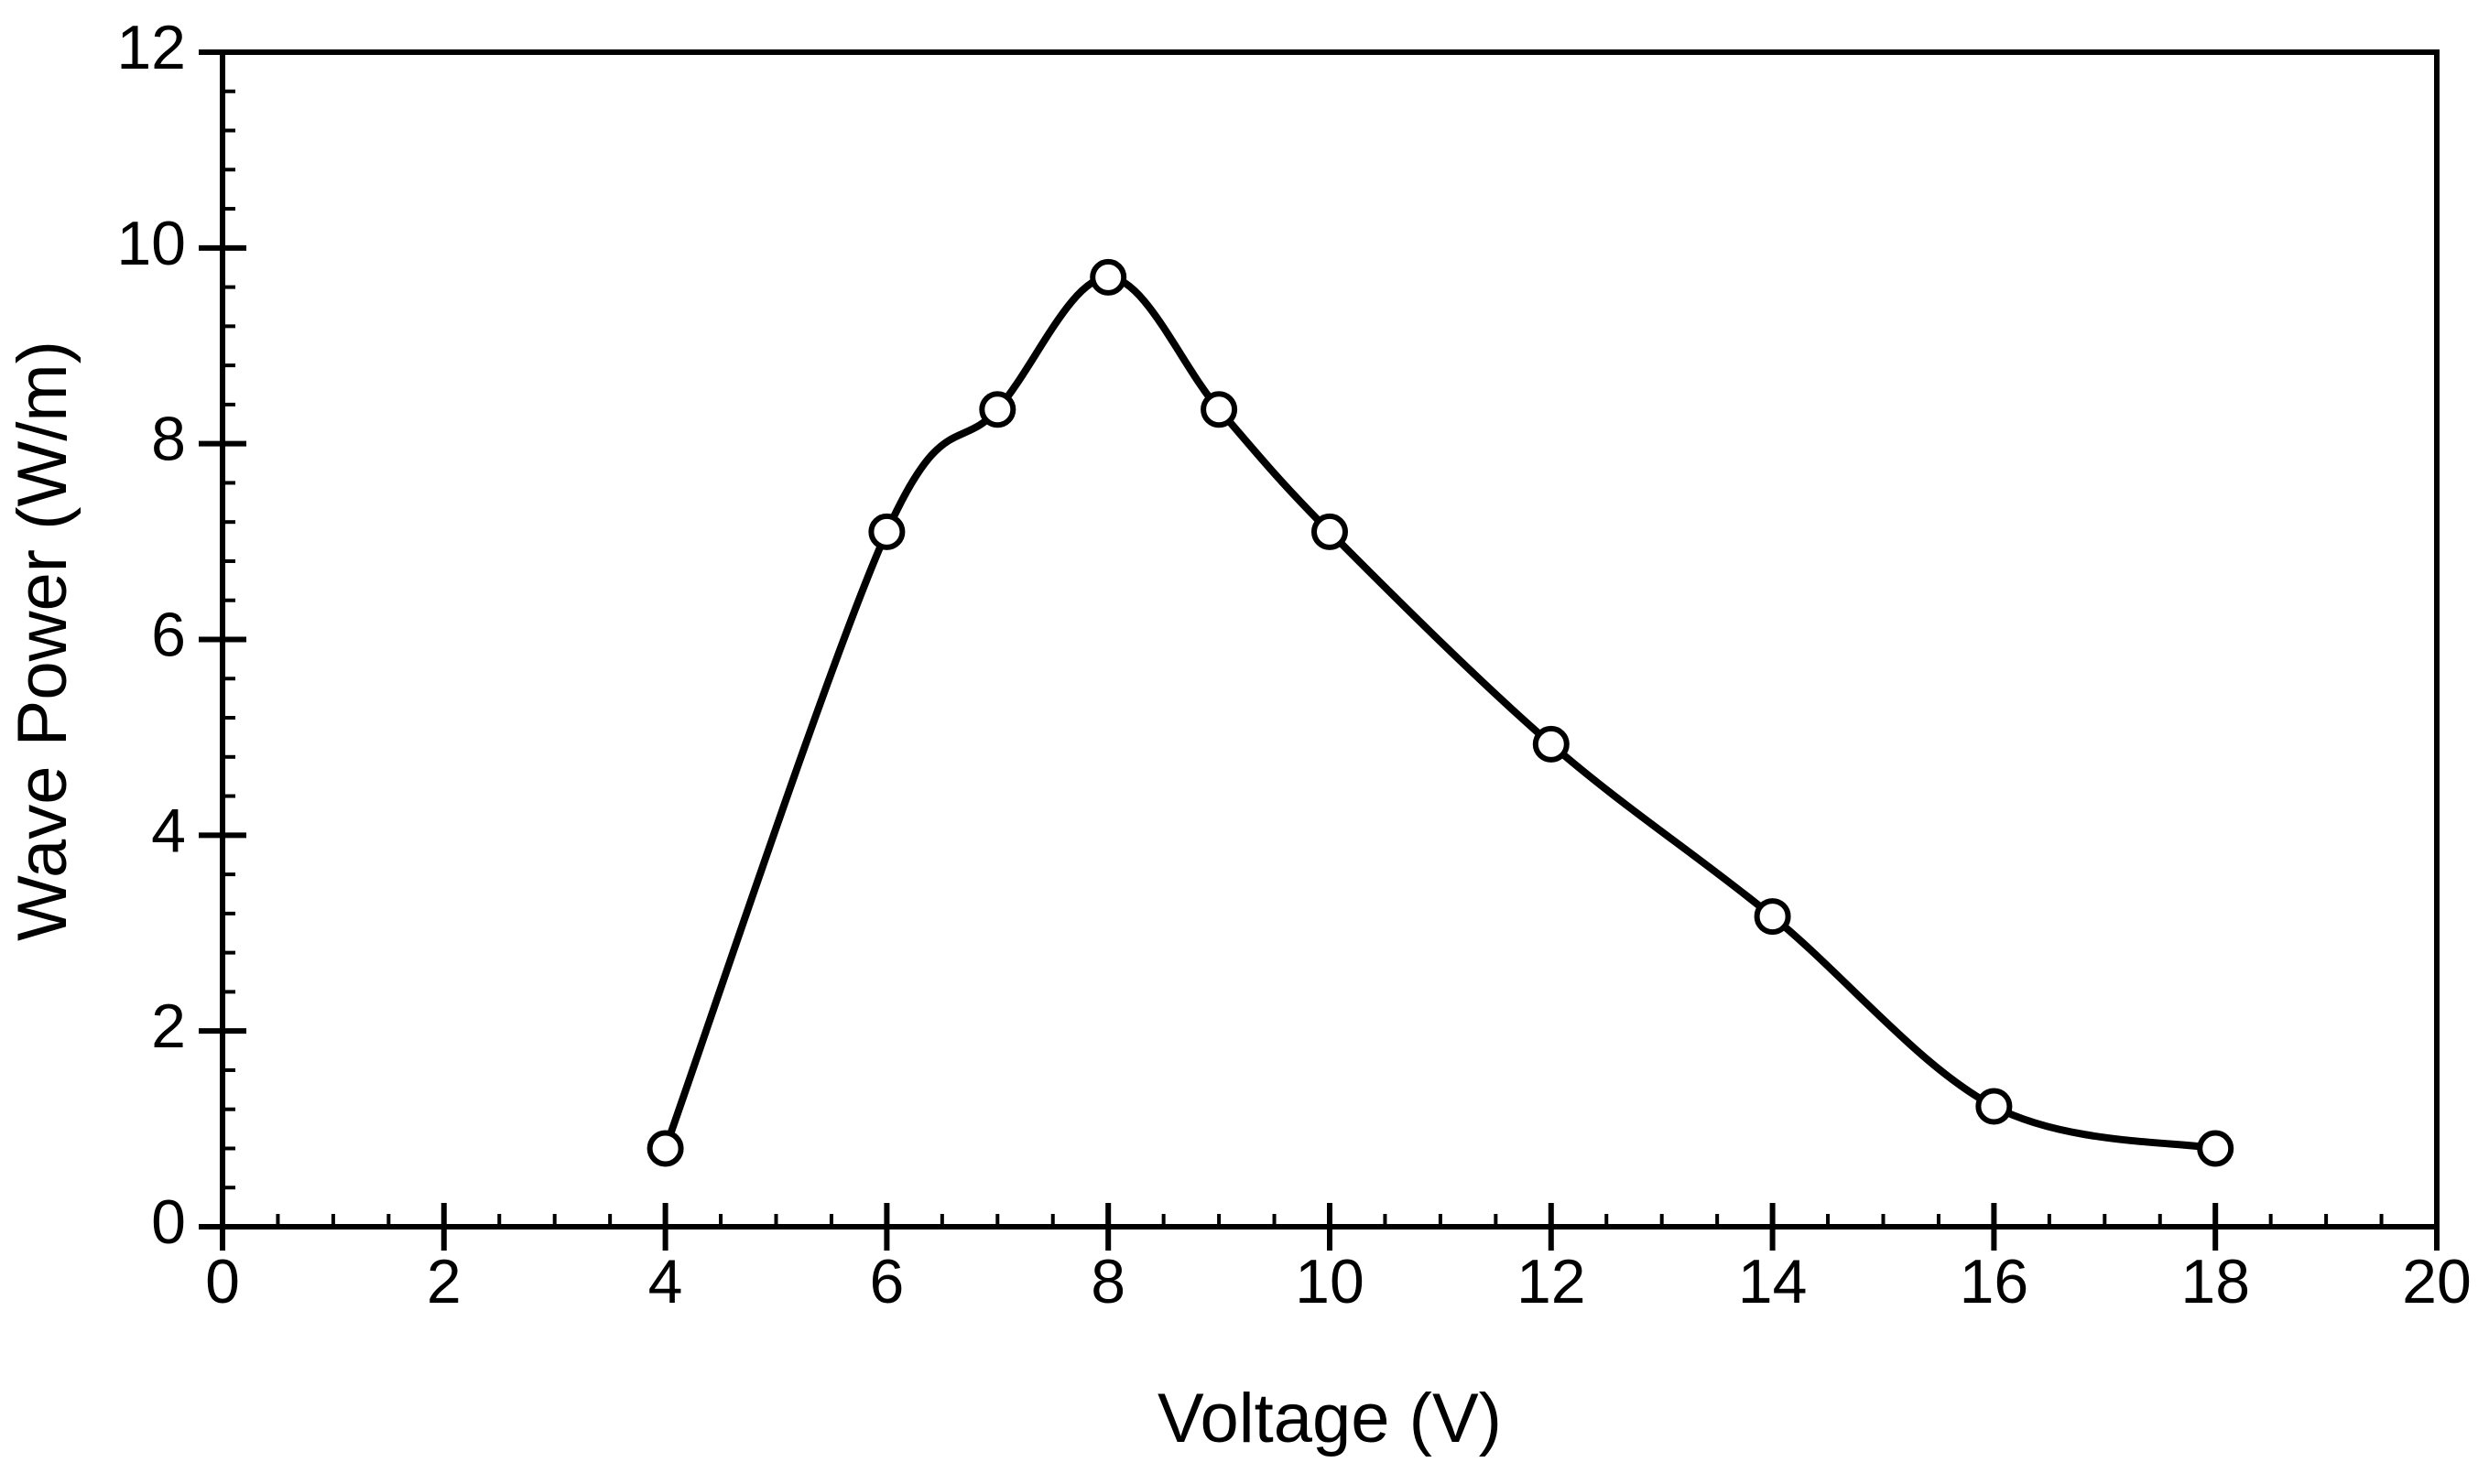 The width and height of the screenshot is (2489, 1484). Describe the element at coordinates (168, 1222) in the screenshot. I see `y-tick-label: 0` at that location.